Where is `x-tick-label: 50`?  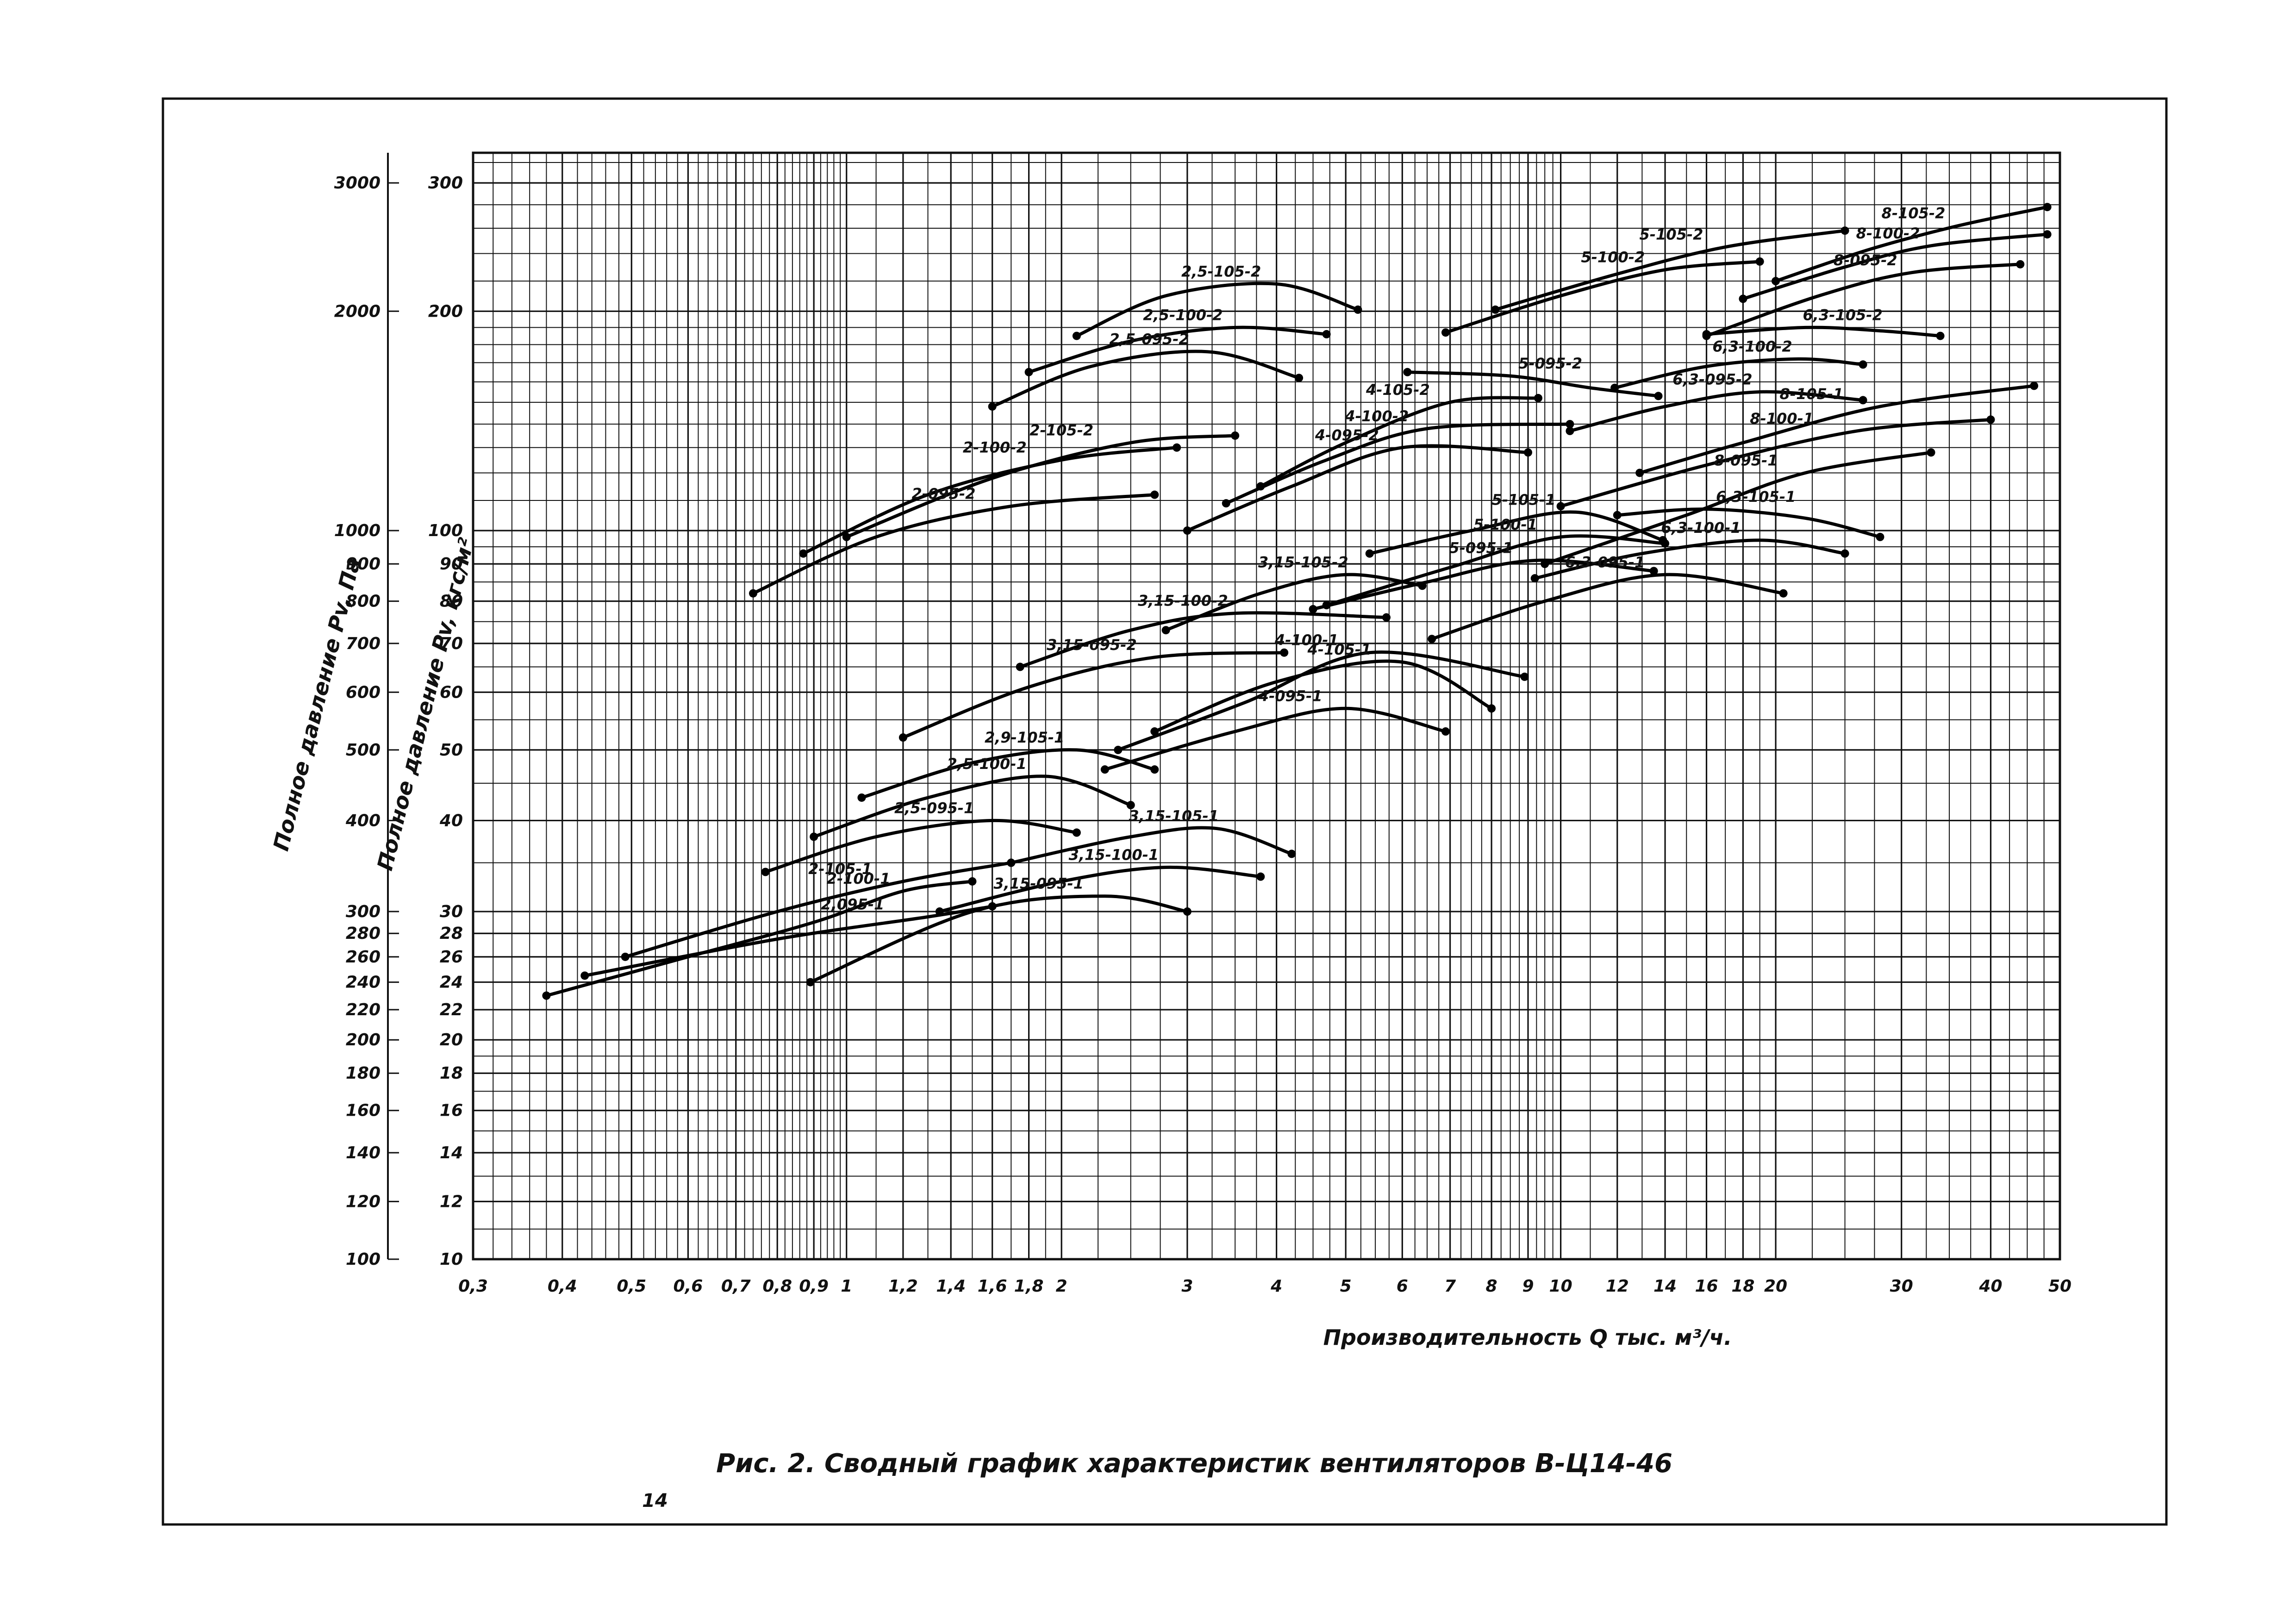
x-tick-label: 50 is located at coordinates (2059, 1286).